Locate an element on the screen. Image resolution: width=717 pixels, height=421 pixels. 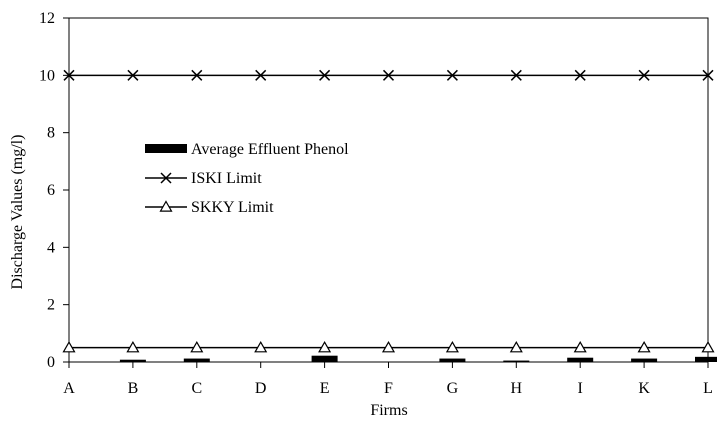
x-tick-label: L is located at coordinates (708, 388).